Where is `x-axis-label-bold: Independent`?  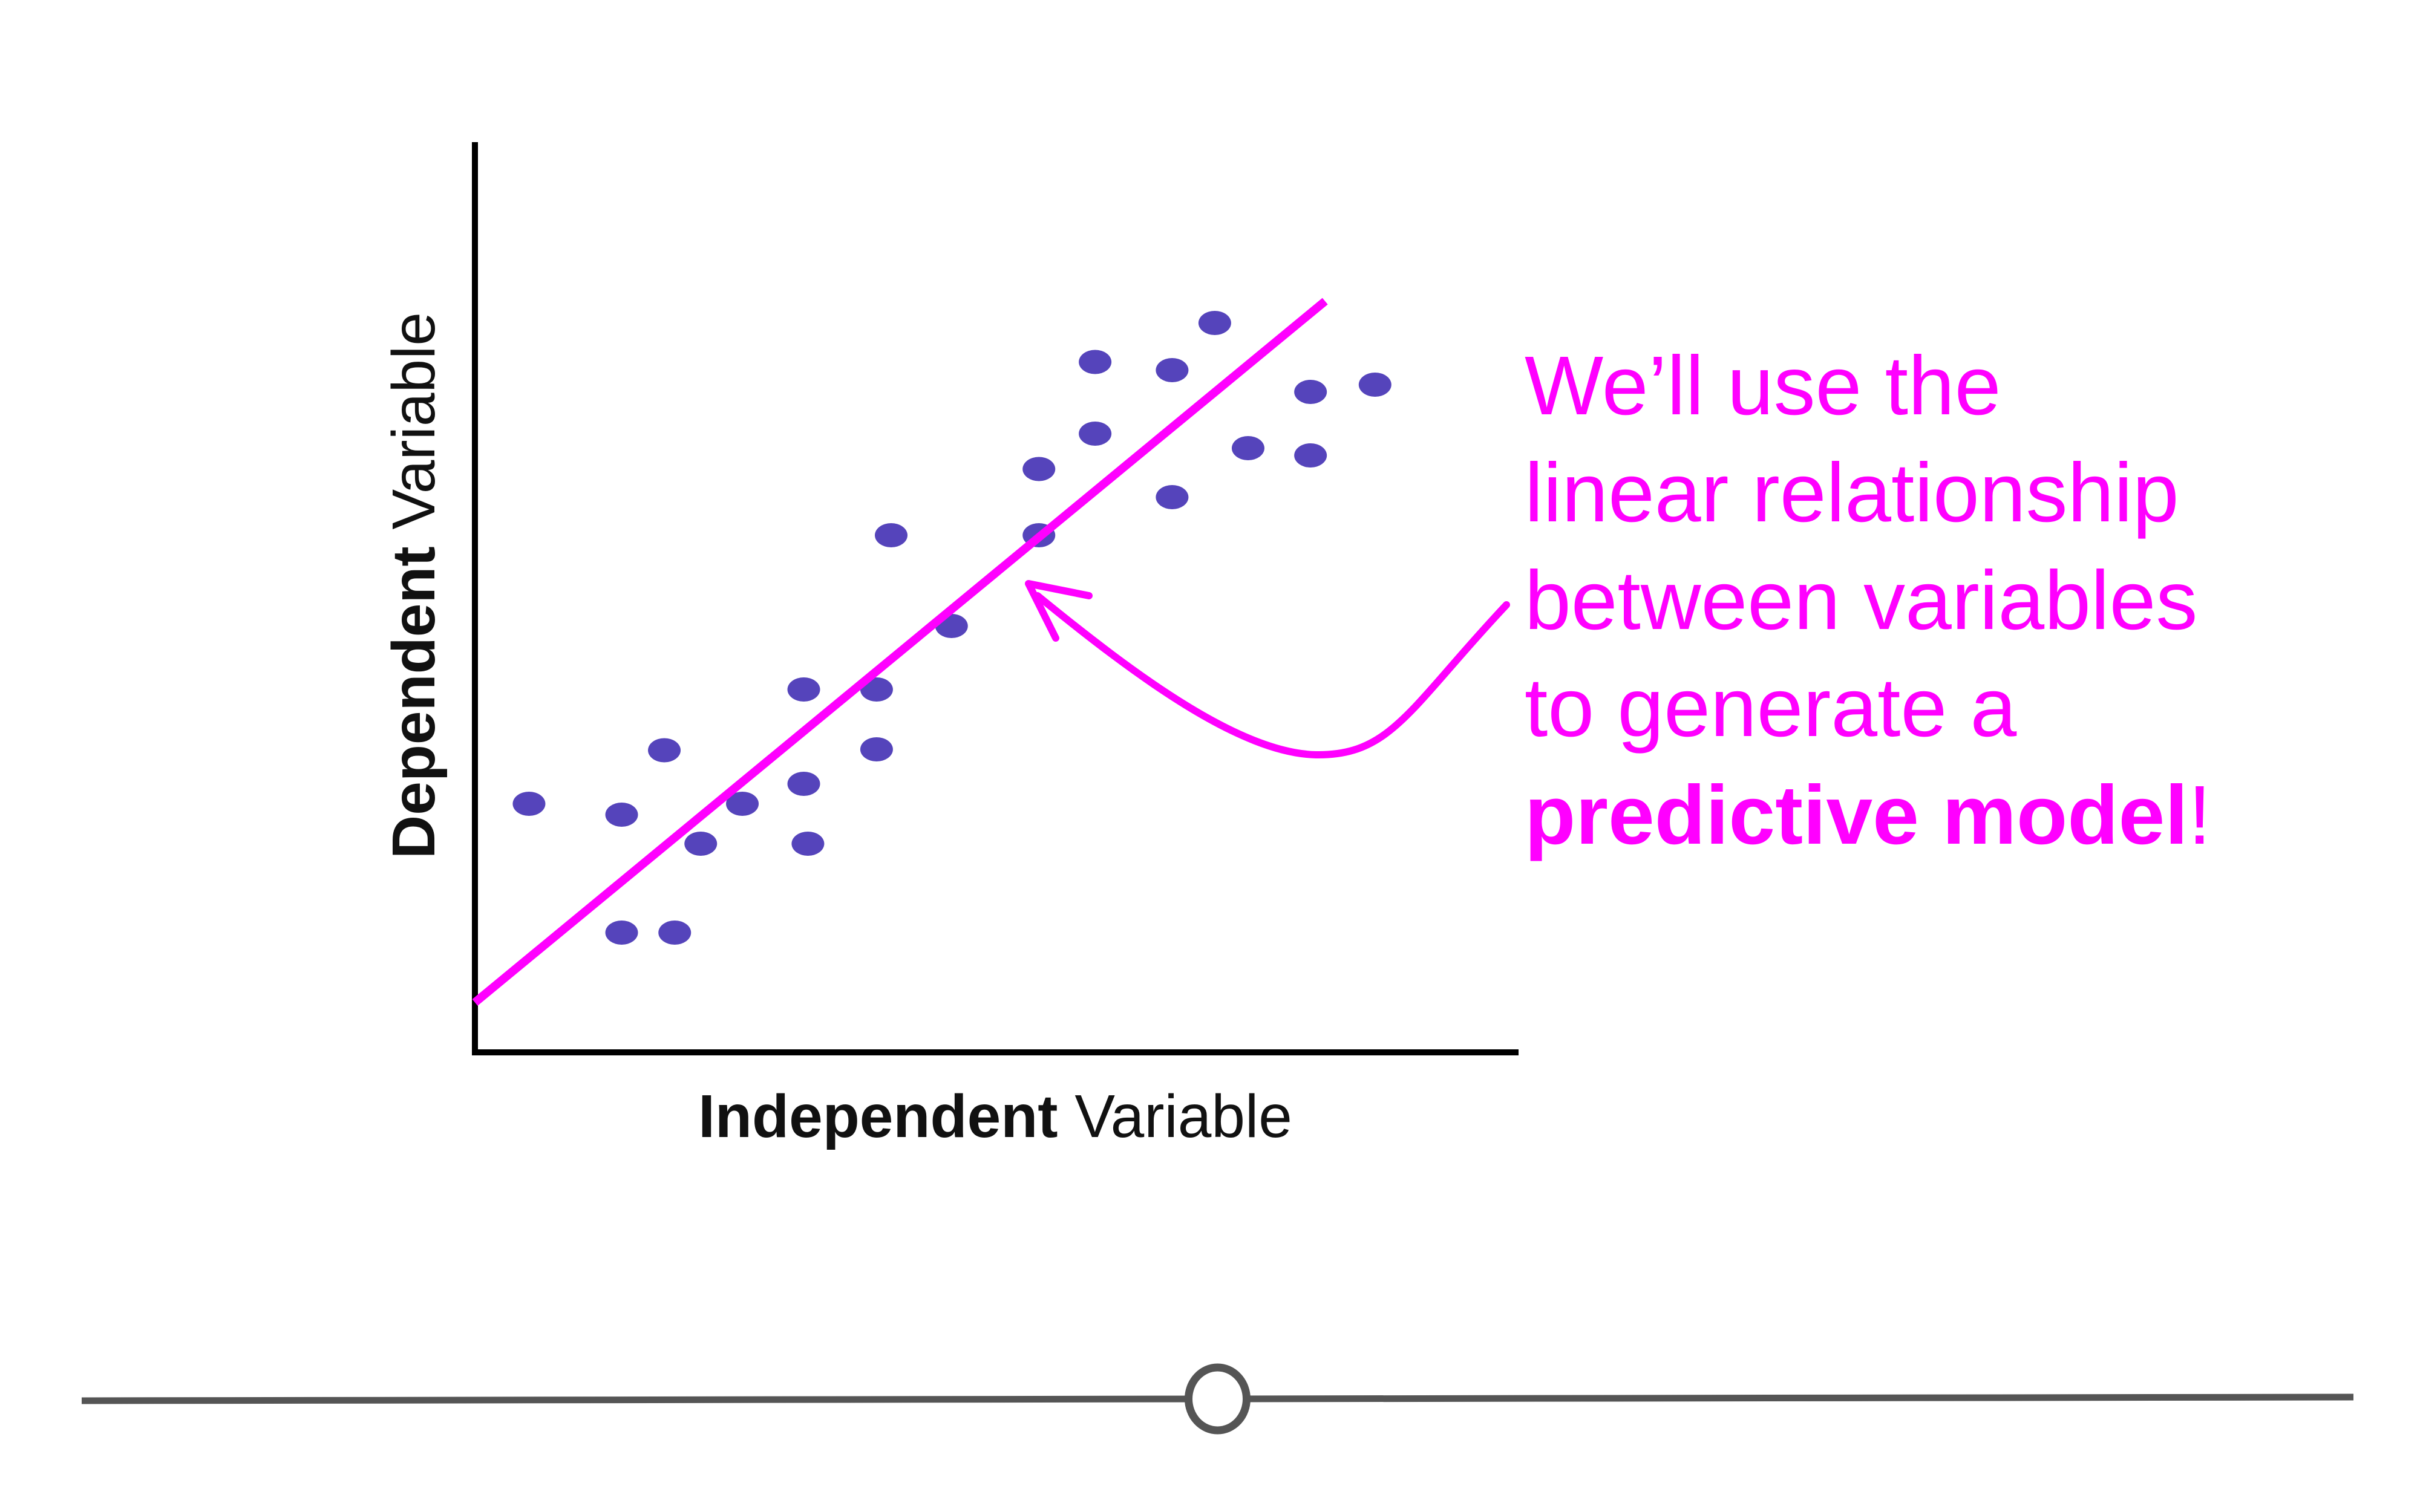
x-axis-label-bold: Independent is located at coordinates (878, 1116).